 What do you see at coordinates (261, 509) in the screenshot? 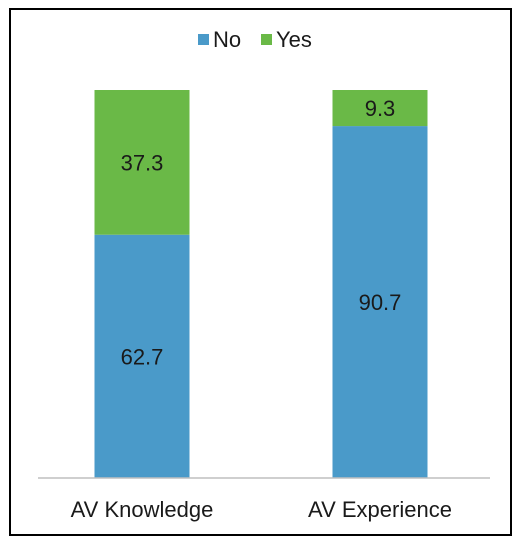
I see `x-tick-labels-group: AV Knowledge AV Experience` at bounding box center [261, 509].